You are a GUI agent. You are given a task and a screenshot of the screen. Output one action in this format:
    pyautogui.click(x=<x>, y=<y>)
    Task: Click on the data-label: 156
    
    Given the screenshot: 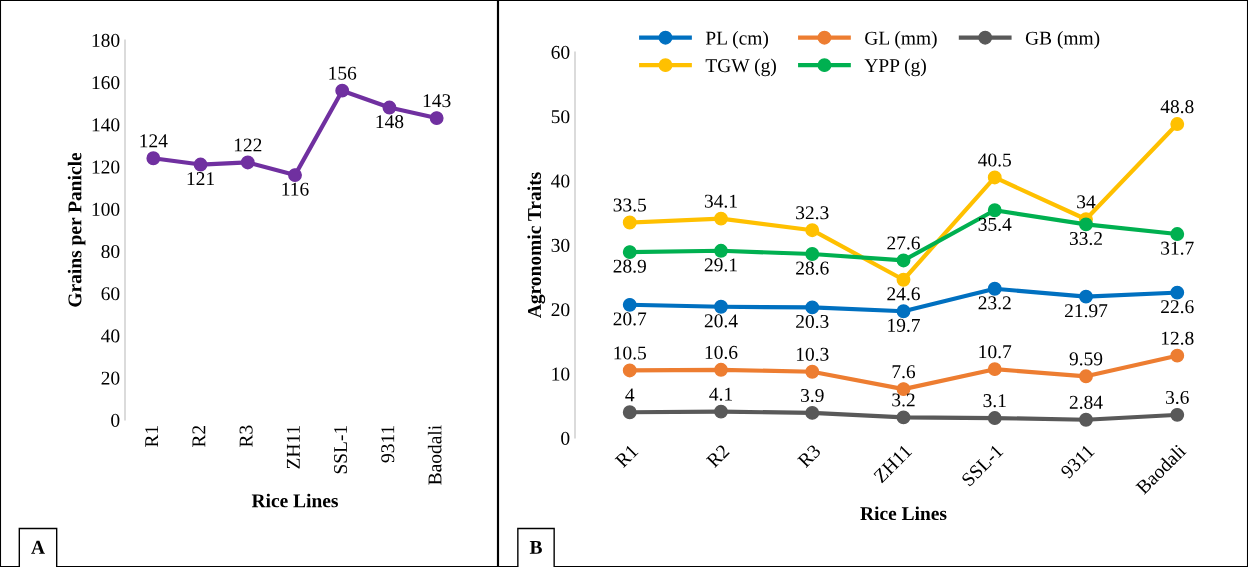 What is the action you would take?
    pyautogui.click(x=343, y=73)
    